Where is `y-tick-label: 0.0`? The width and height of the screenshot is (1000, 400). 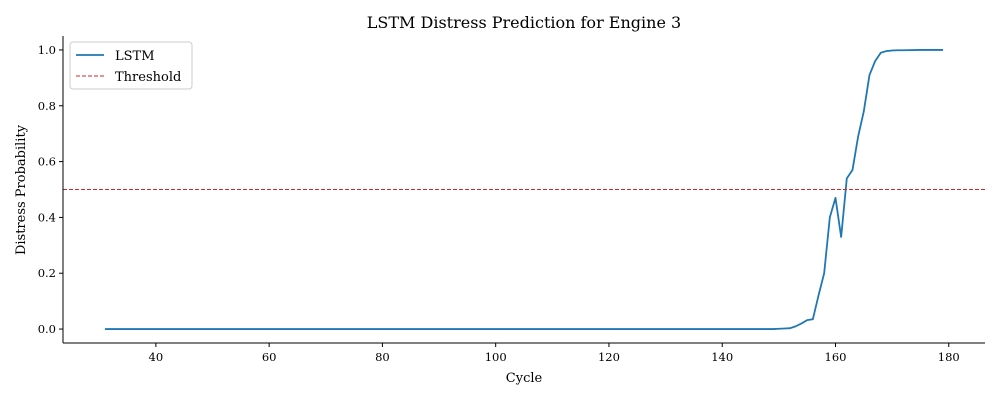 y-tick-label: 0.0 is located at coordinates (47, 329).